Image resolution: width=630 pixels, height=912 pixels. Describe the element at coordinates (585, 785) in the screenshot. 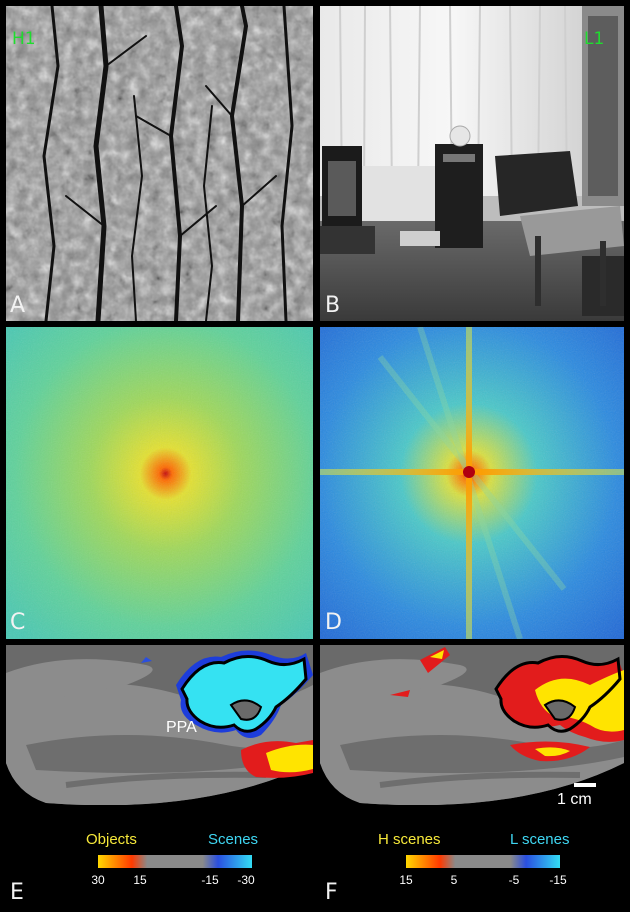

I see `scale-bar` at that location.